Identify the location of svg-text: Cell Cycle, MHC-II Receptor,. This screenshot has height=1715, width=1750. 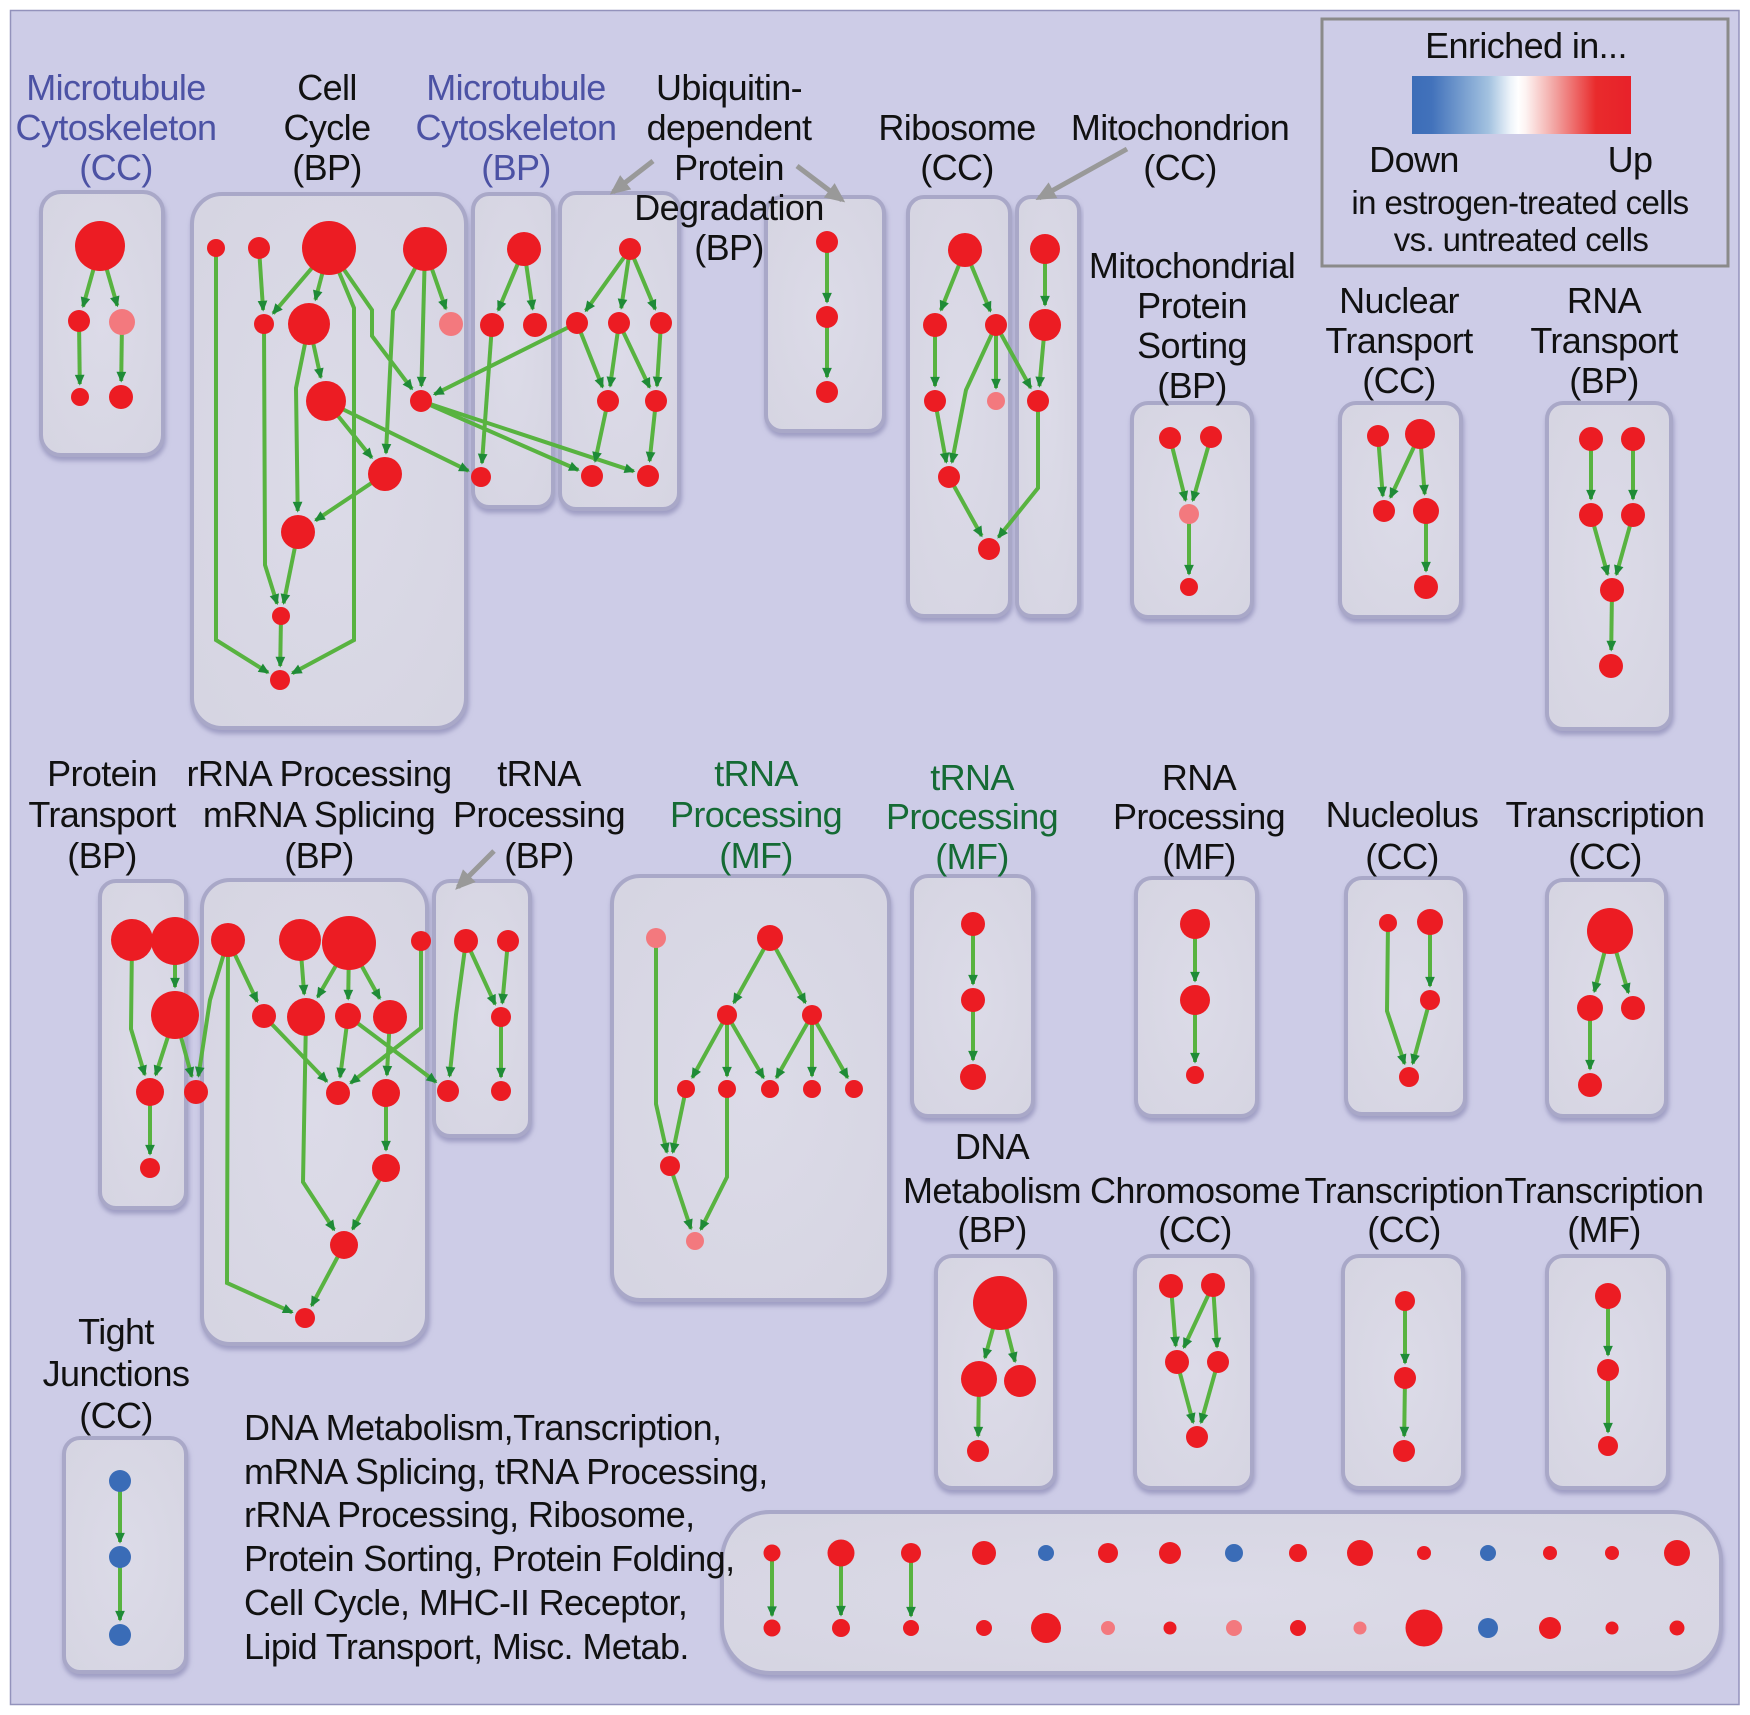
(465, 1602).